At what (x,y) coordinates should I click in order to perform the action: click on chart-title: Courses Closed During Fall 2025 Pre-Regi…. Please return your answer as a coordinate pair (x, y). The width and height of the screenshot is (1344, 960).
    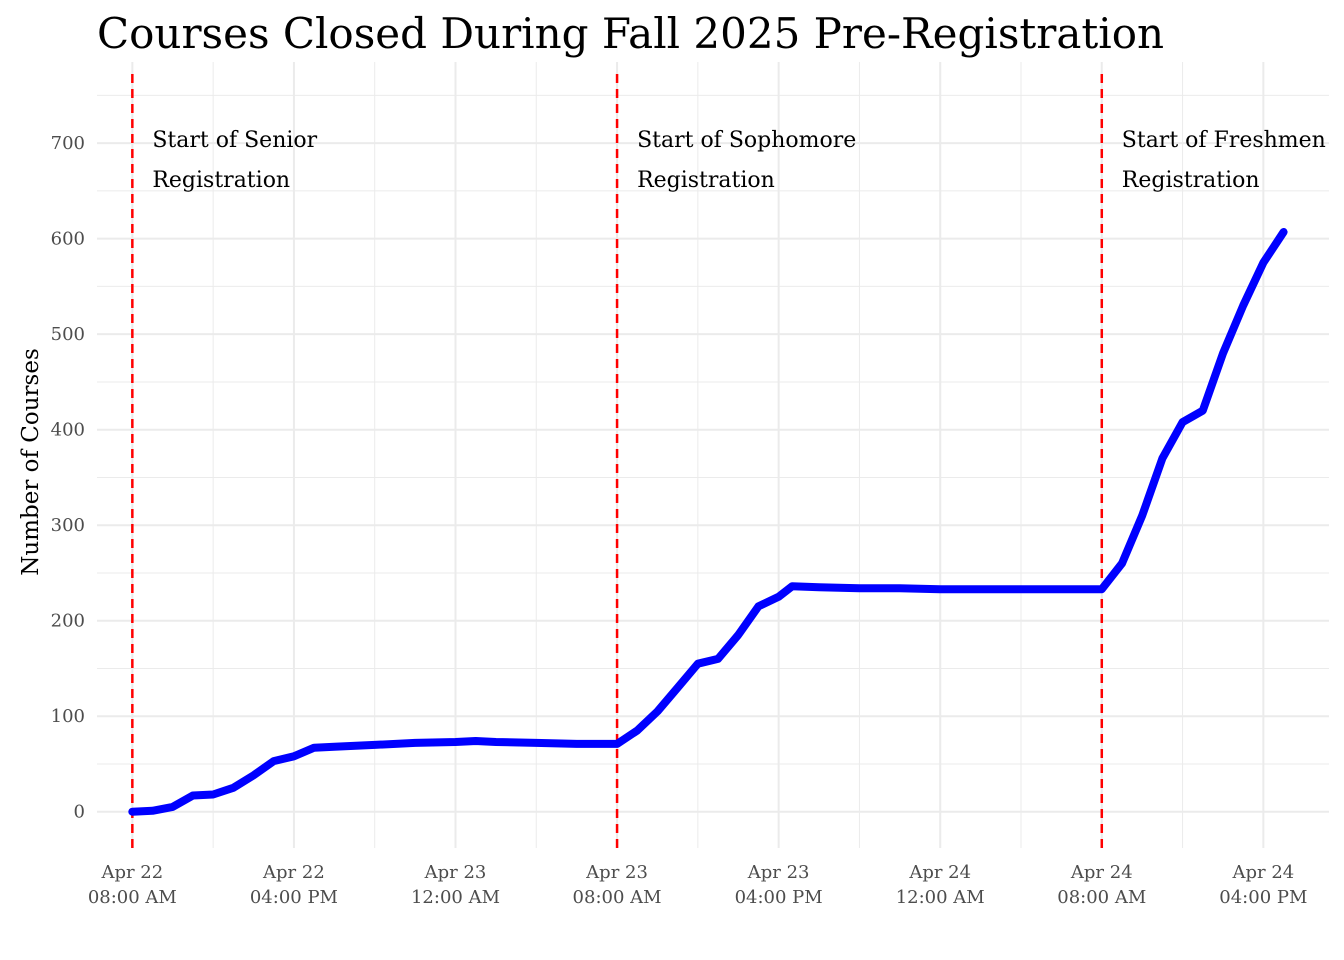
    Looking at the image, I should click on (630, 33).